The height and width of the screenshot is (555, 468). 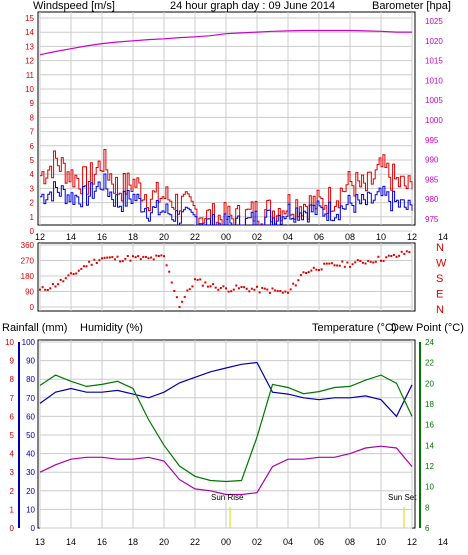 I want to click on wind-tick-label: 13, so click(x=29, y=46).